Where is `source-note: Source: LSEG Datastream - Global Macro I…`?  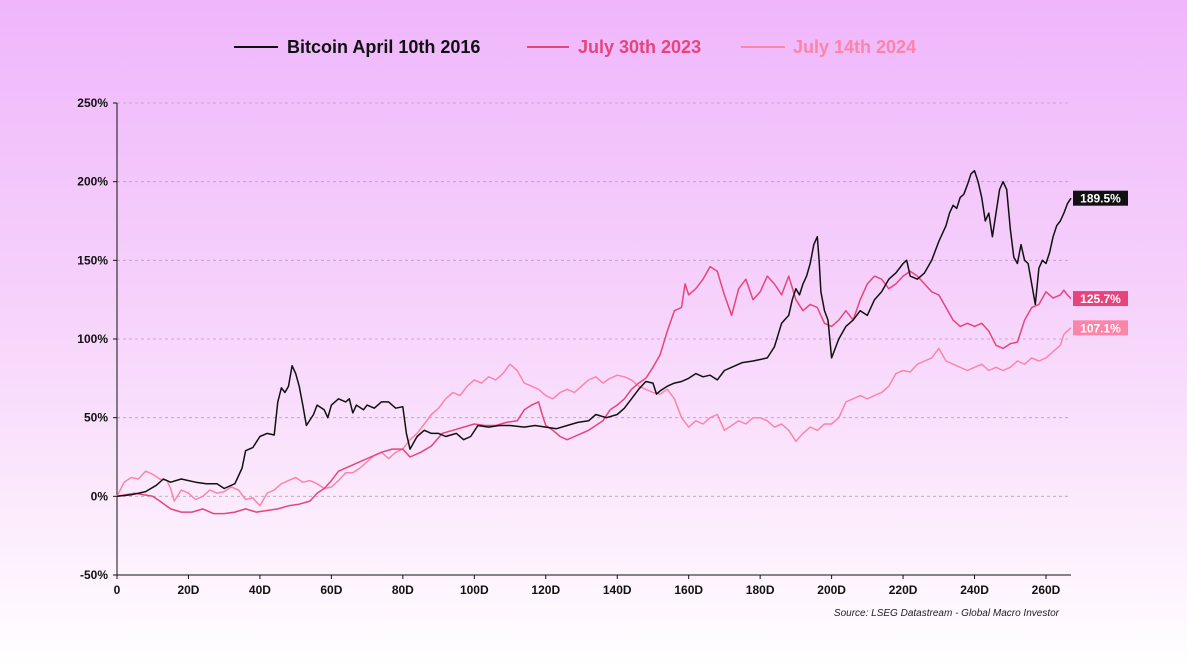 source-note: Source: LSEG Datastream - Global Macro I… is located at coordinates (947, 613).